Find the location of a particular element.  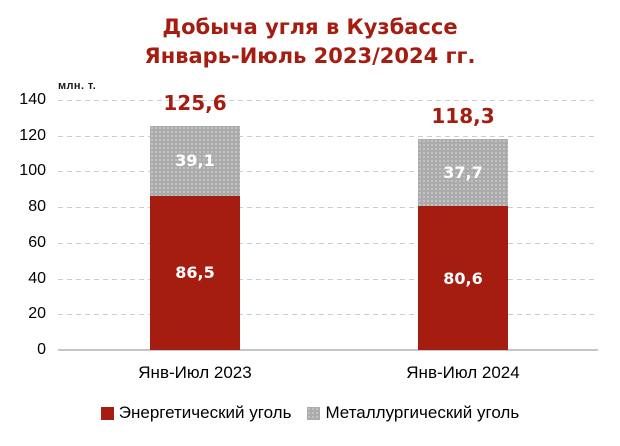

legend-item-energy: Энергетический уголь is located at coordinates (196, 413).